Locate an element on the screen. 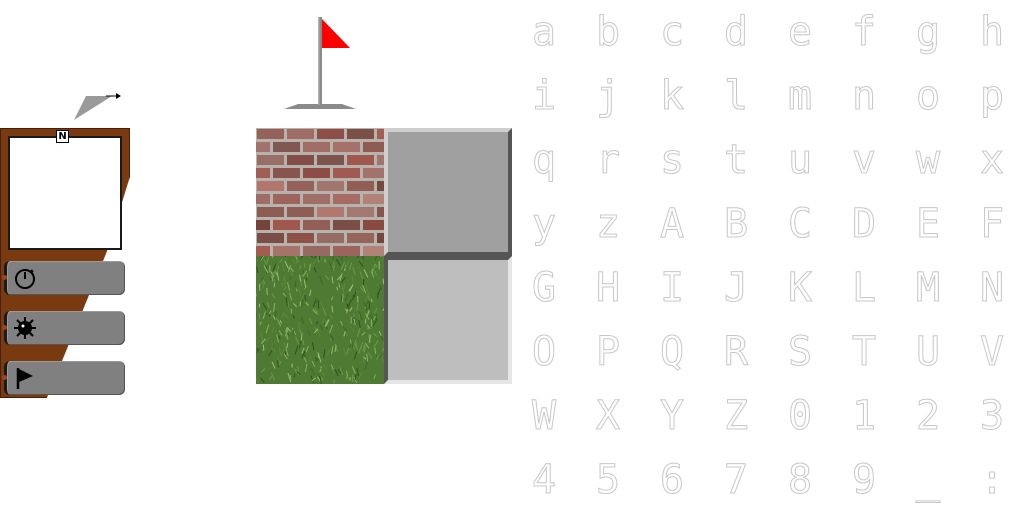 This screenshot has width=1024, height=512. glyph-cell: J is located at coordinates (736, 288).